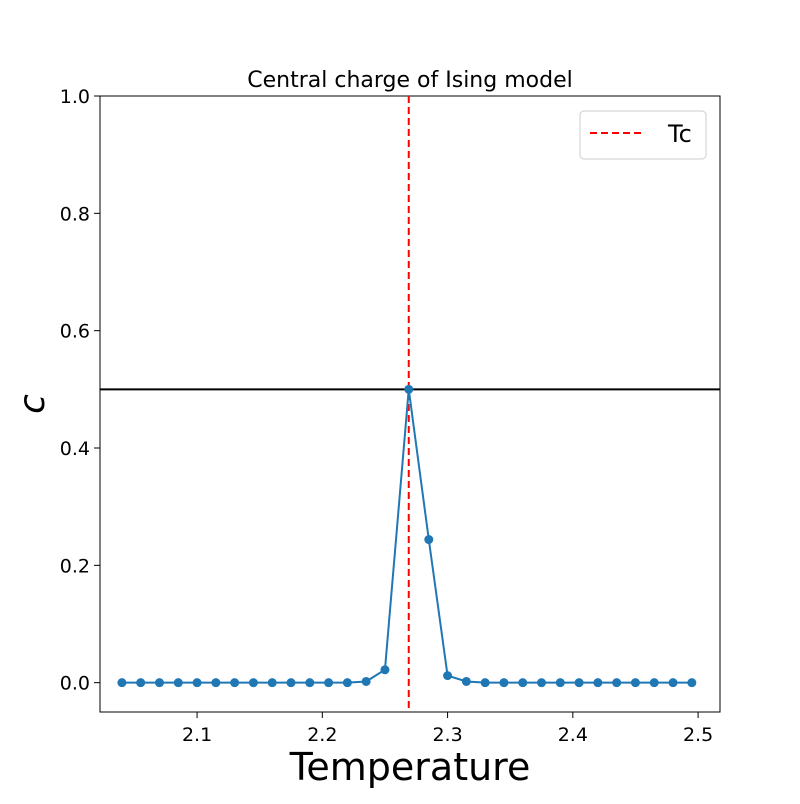 This screenshot has width=800, height=804. What do you see at coordinates (32, 404) in the screenshot?
I see `y-axis-label: c` at bounding box center [32, 404].